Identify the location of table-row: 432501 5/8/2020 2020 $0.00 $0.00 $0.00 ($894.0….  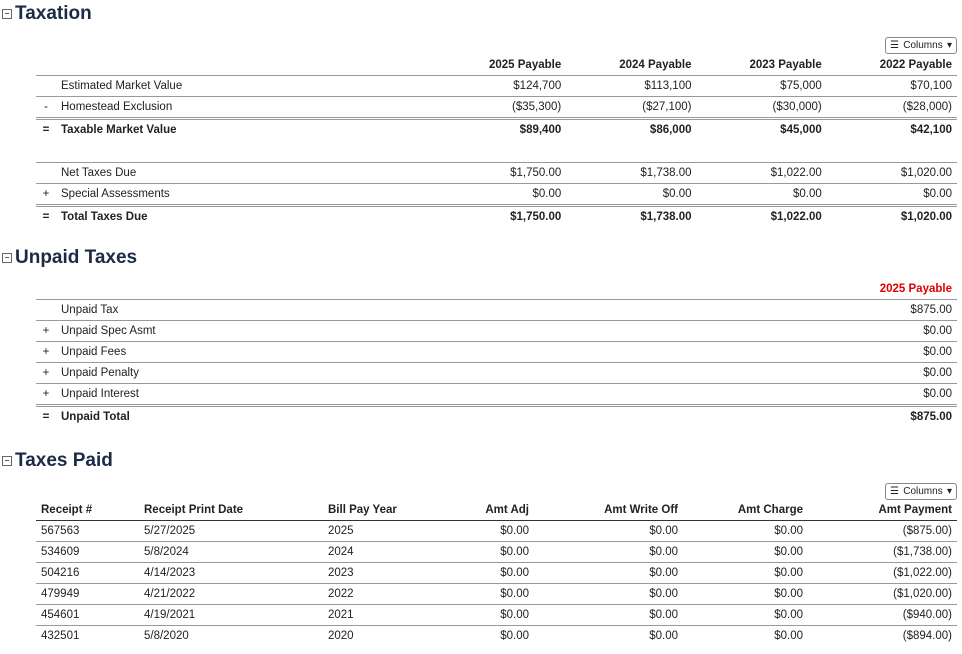
(496, 635).